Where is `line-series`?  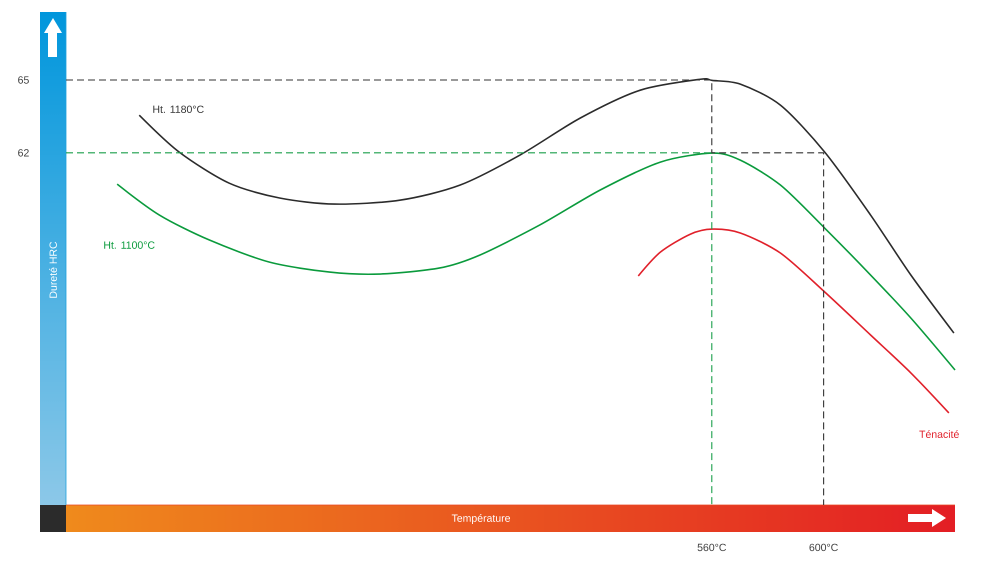 line-series is located at coordinates (793, 321).